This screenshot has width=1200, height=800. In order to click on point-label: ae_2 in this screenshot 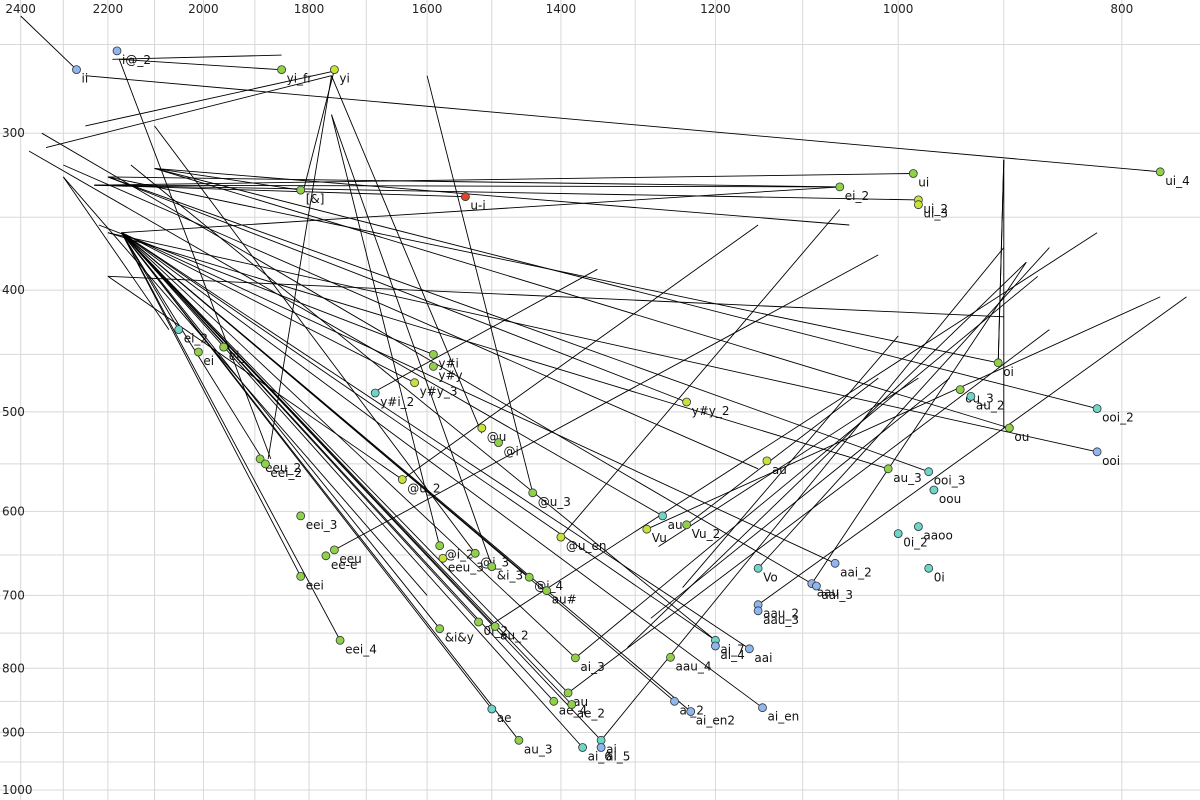, I will do `click(591, 714)`.